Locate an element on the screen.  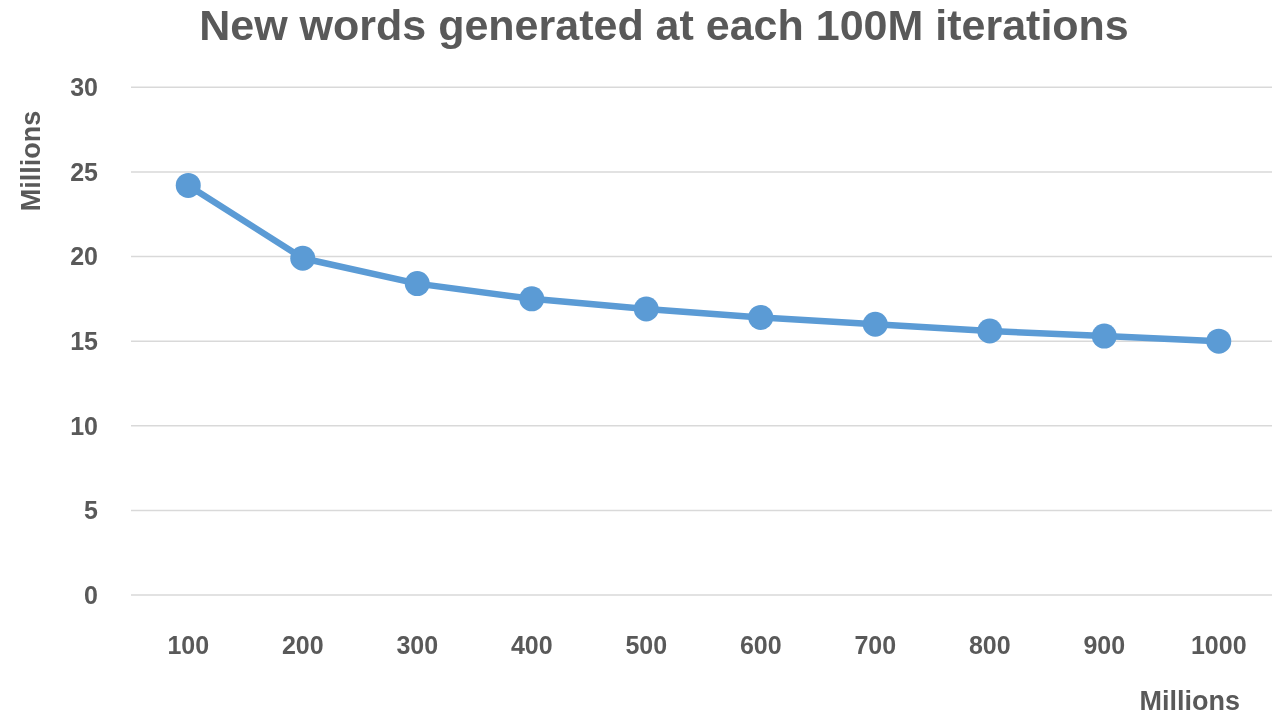
y-tick-label: 25 is located at coordinates (84, 171).